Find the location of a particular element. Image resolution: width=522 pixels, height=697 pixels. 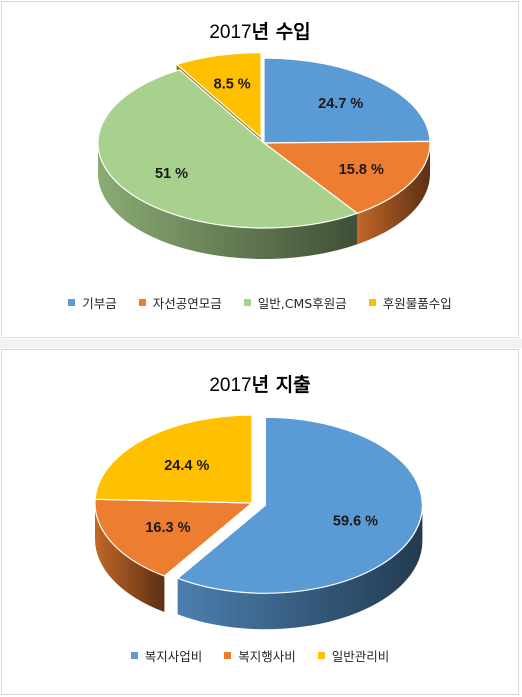

legend-item: 기부금 is located at coordinates (92, 302).